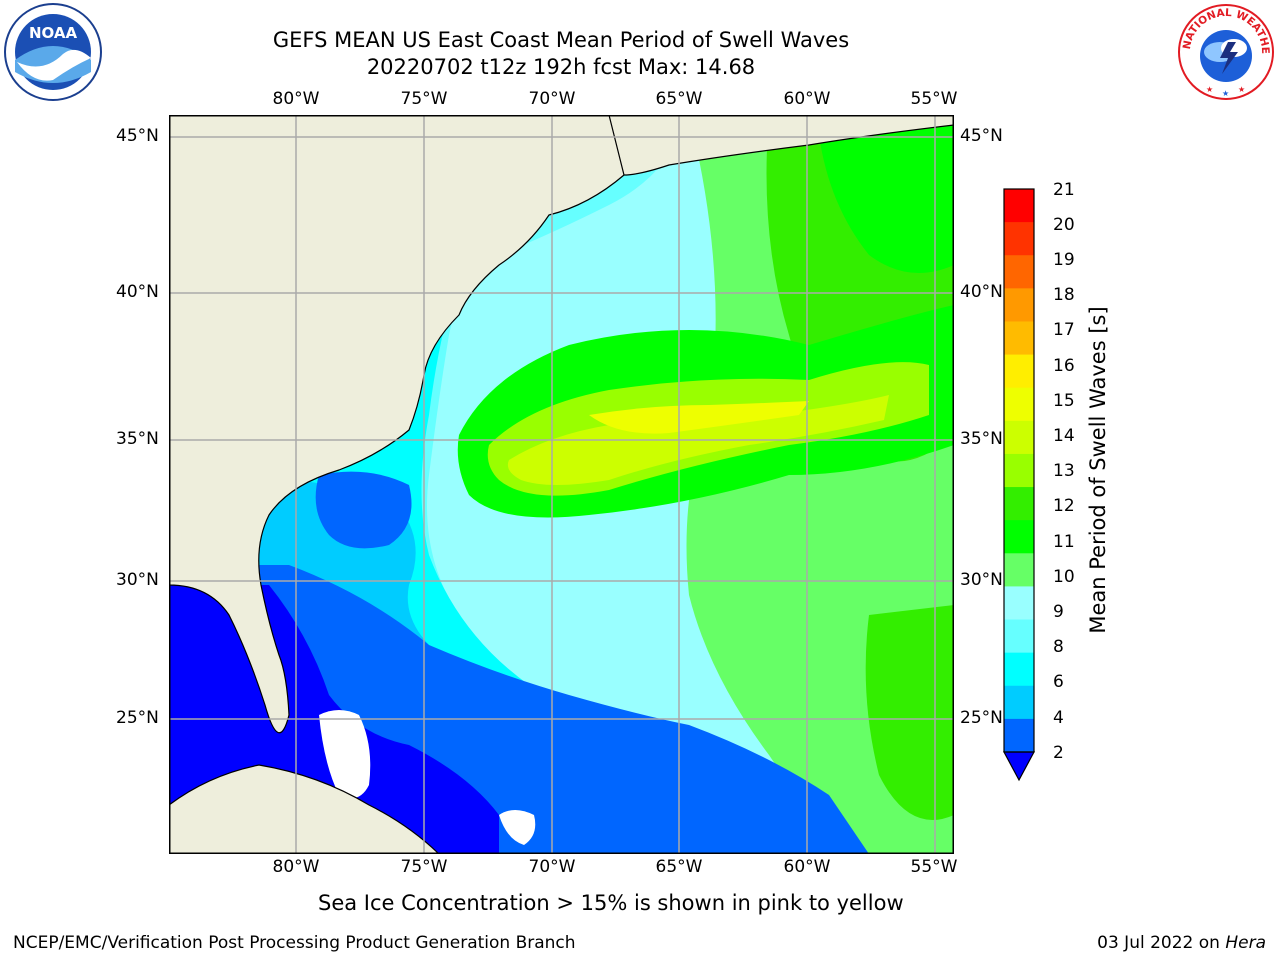 This screenshot has height=960, width=1280. I want to click on canada-land, so click(781, 145).